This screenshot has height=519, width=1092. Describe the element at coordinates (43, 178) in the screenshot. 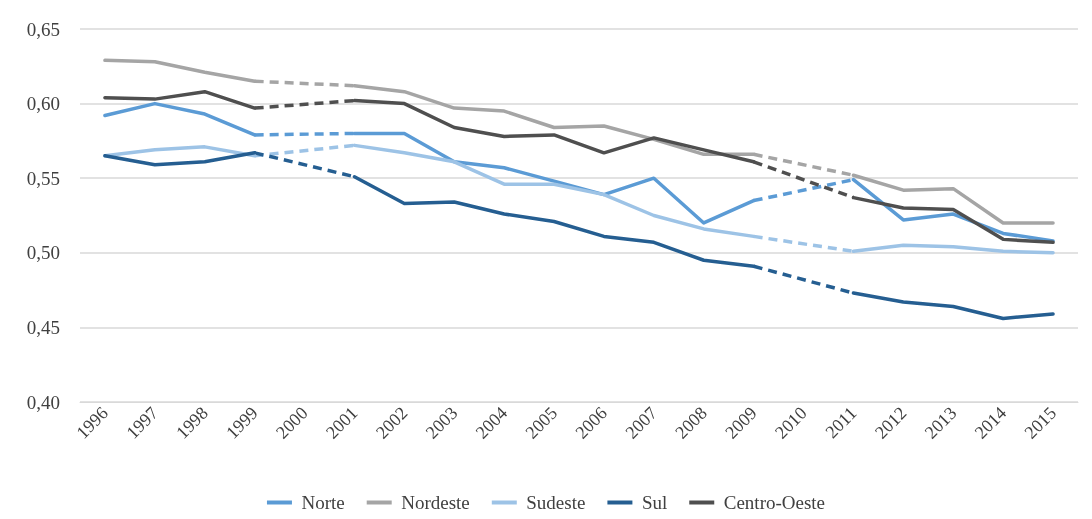

I see `y-tick-label: 0,55` at that location.